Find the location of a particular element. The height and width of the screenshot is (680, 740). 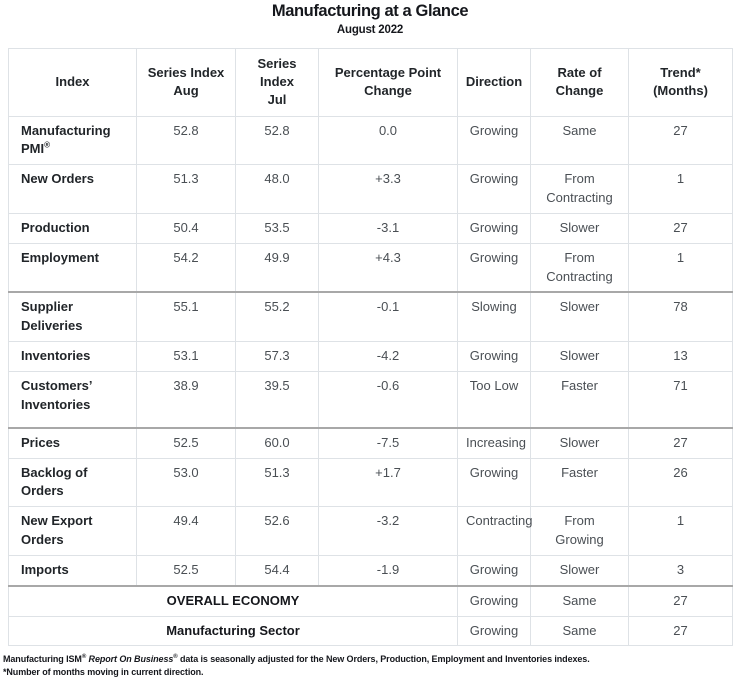

trend-months-cell: 13 is located at coordinates (680, 356).